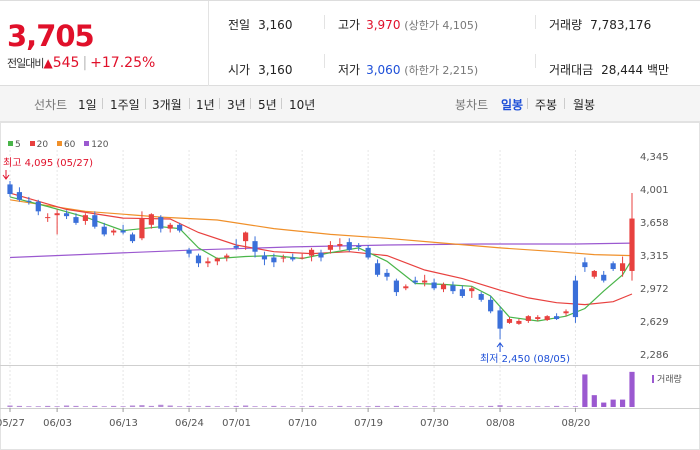 Image resolution: width=700 pixels, height=450 pixels. Describe the element at coordinates (383, 70) in the screenshot. I see `low-value: 3,060` at that location.